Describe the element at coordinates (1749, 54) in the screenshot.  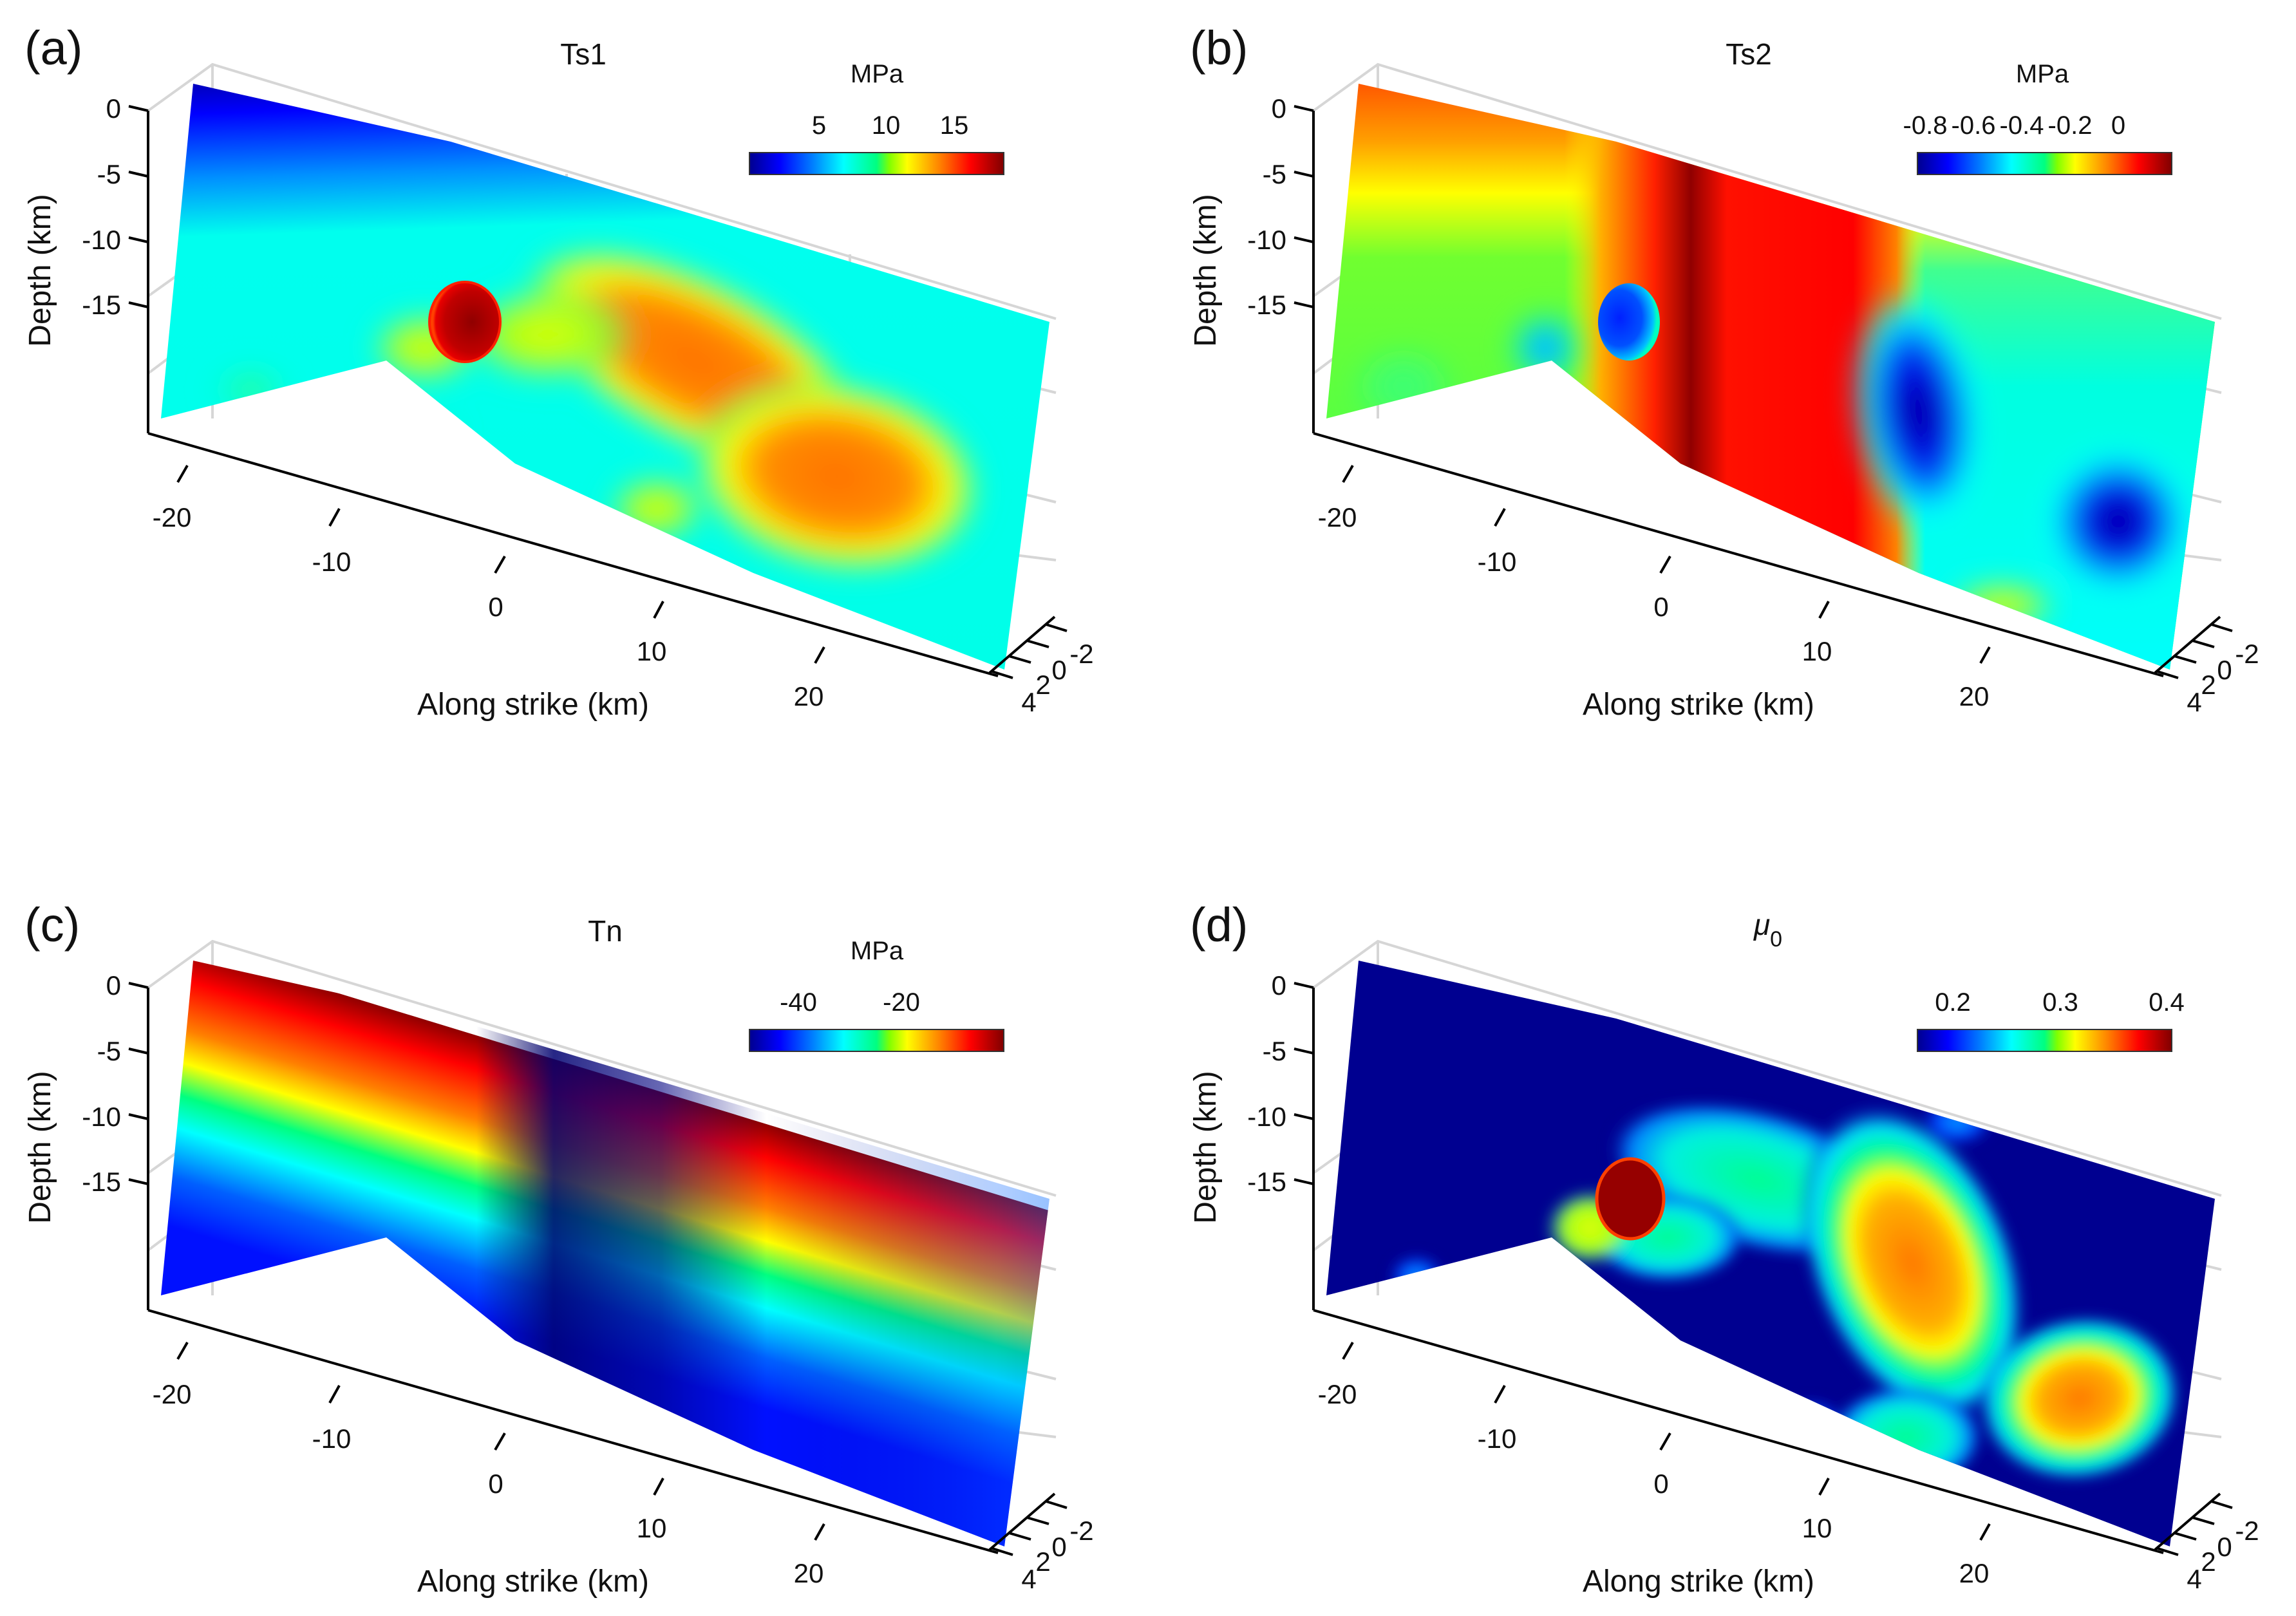
I see `plot-title: Ts2` at that location.